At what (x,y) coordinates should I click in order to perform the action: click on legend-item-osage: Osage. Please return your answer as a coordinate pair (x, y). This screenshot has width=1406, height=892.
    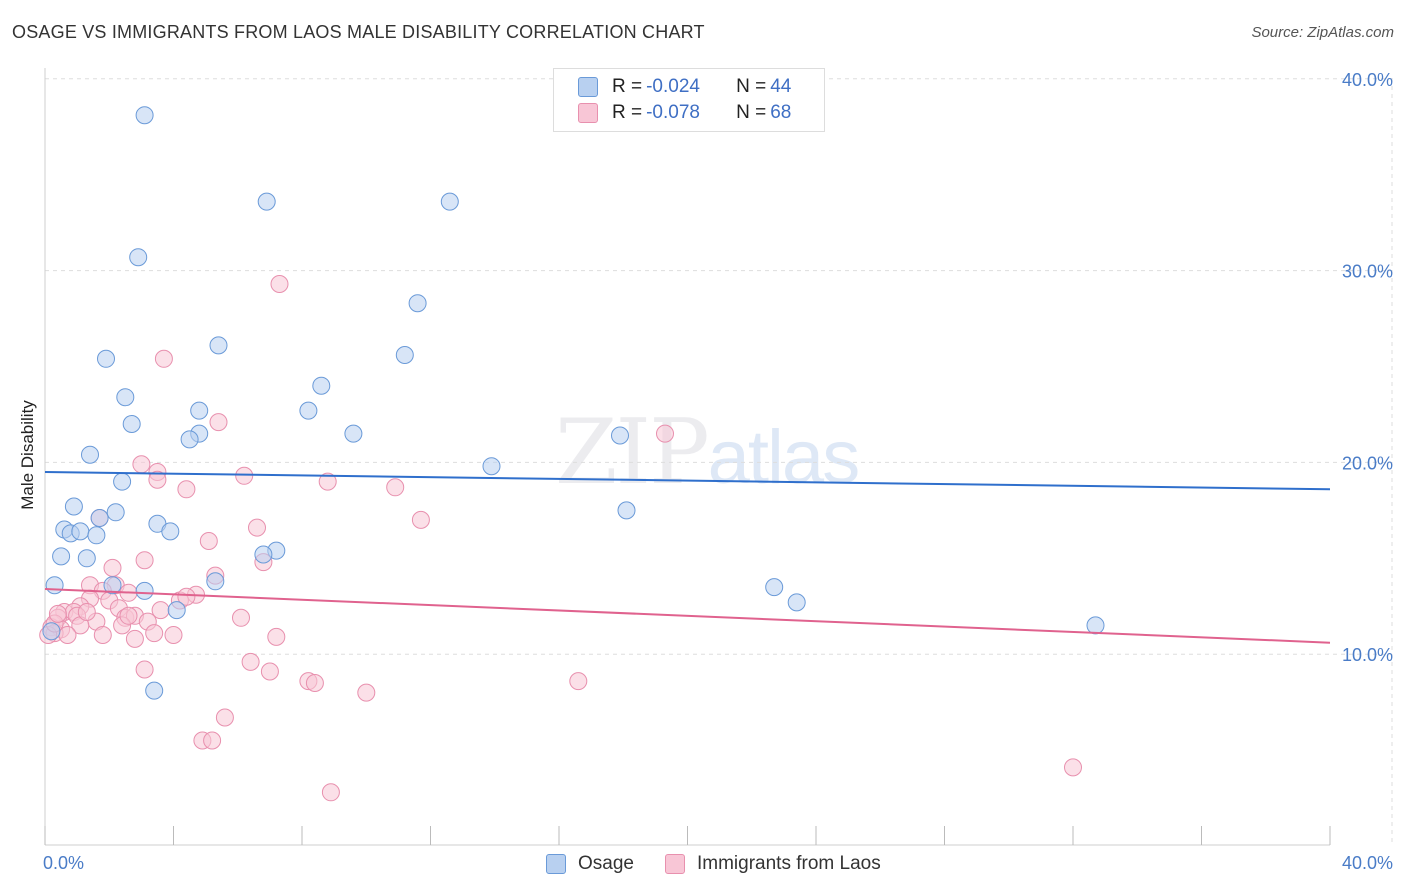
    Looking at the image, I should click on (590, 864).